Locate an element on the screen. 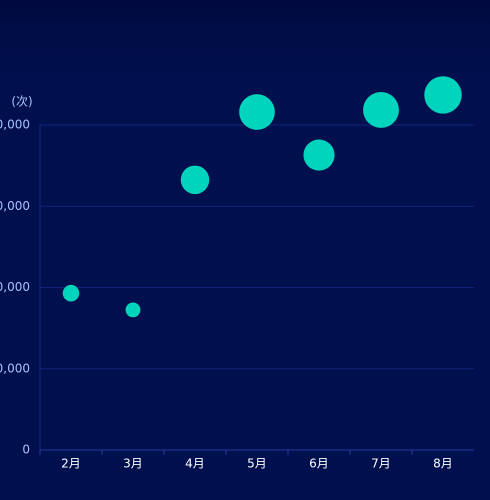 The width and height of the screenshot is (490, 500). x-tick-label: 3月 is located at coordinates (133, 464).